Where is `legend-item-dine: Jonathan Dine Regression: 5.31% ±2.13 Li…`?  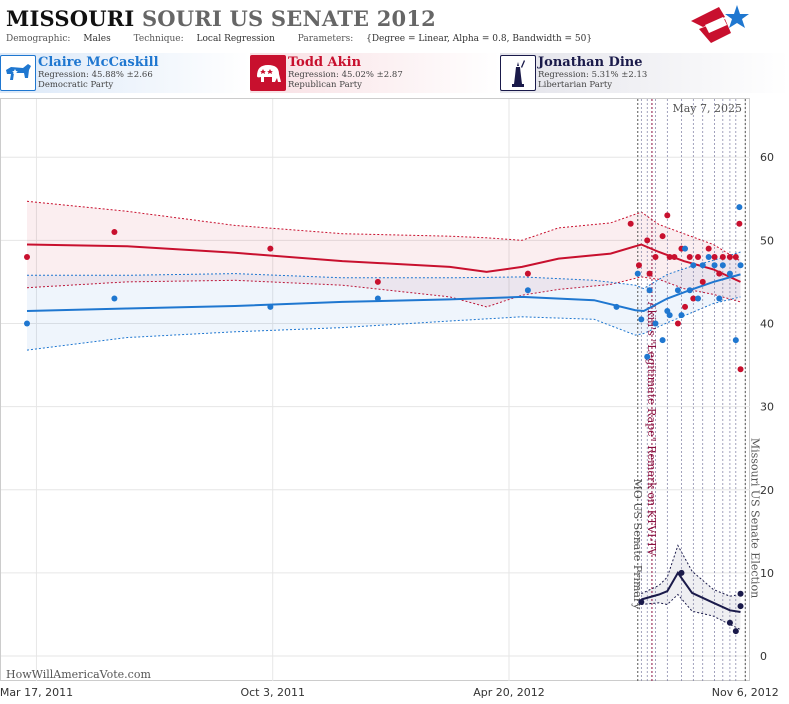
legend-item-dine: Jonathan Dine Regression: 5.31% ±2.13 Li… is located at coordinates (620, 73).